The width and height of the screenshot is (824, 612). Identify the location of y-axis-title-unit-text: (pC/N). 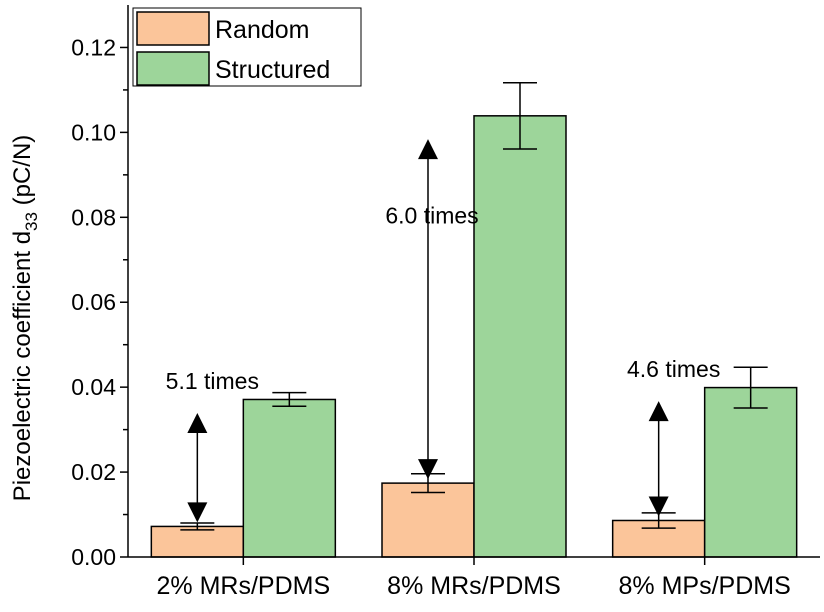
(22, 170).